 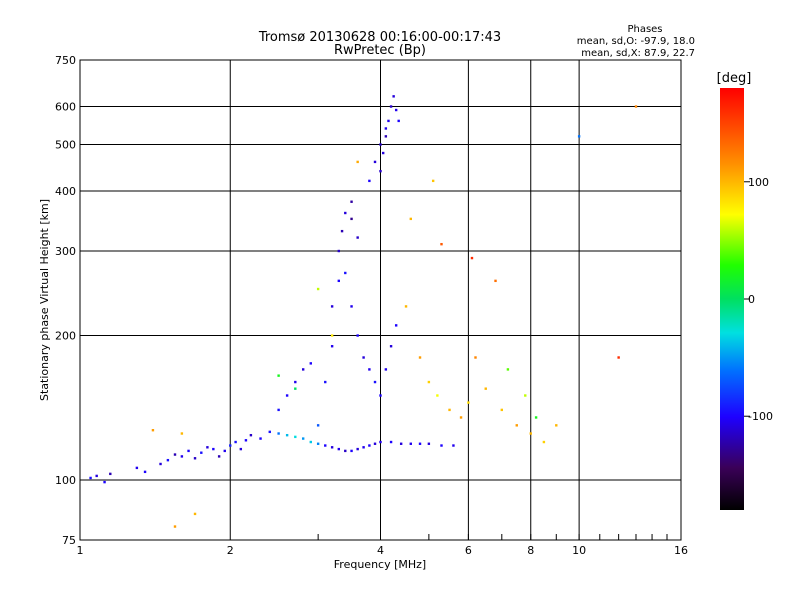 I want to click on y-tick-label-5: 500, so click(x=65, y=145).